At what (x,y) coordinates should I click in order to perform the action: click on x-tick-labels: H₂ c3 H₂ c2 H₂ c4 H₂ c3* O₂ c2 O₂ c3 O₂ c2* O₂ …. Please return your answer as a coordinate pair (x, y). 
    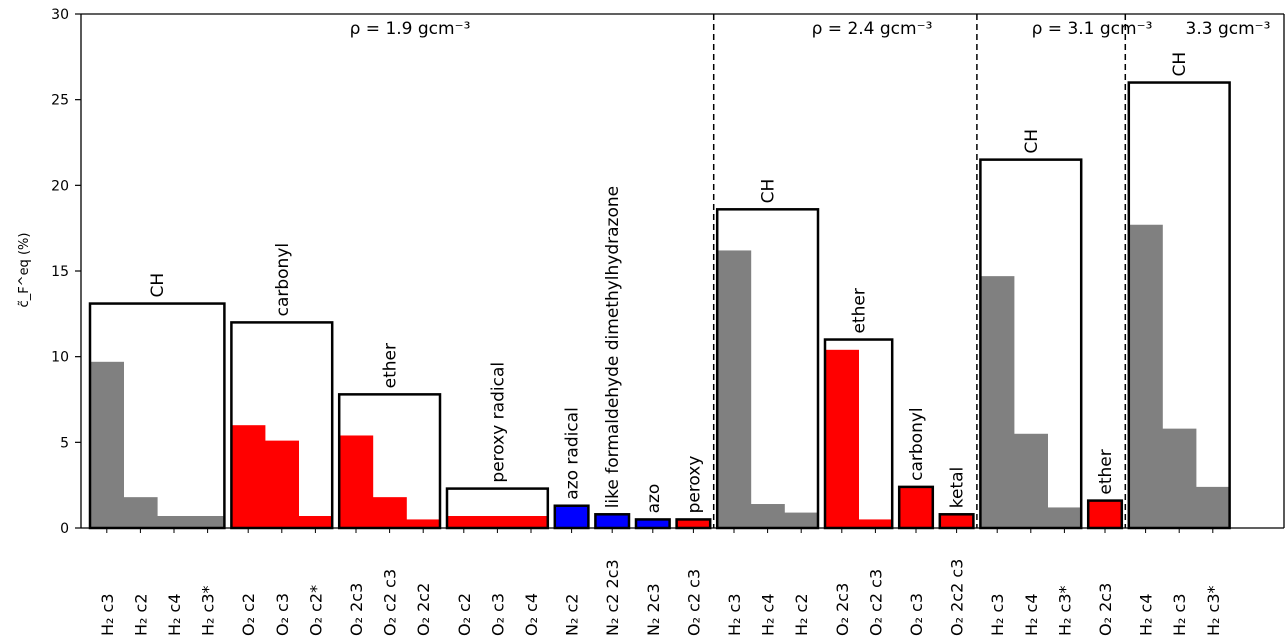
    Looking at the image, I should click on (660, 582).